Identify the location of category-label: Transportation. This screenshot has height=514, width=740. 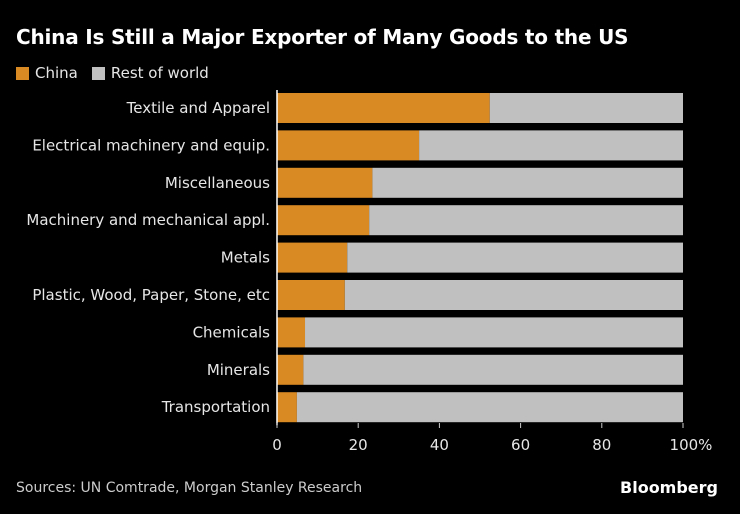
(215, 407).